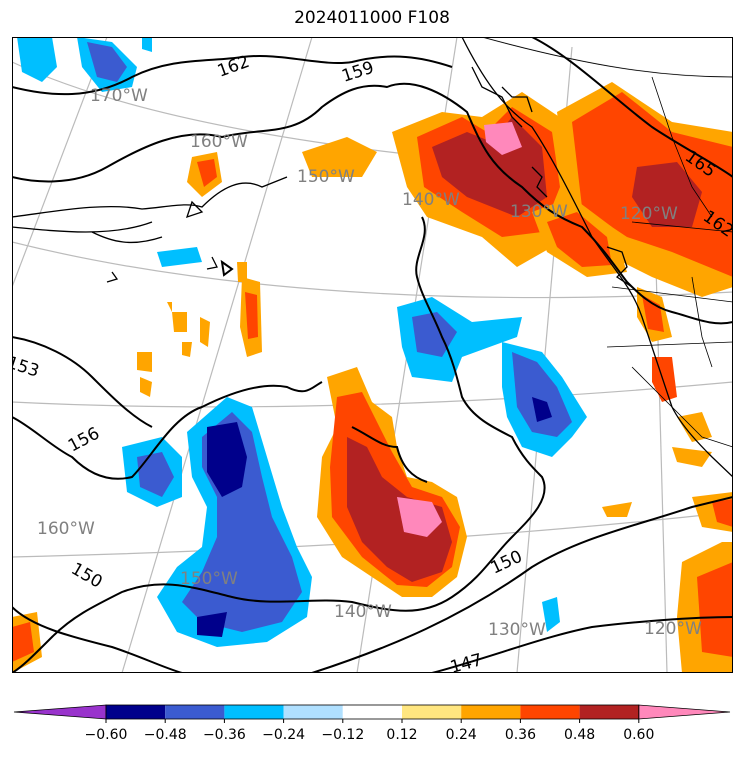 The width and height of the screenshot is (744, 759). I want to click on colorbar-extend-high, so click(684, 712).